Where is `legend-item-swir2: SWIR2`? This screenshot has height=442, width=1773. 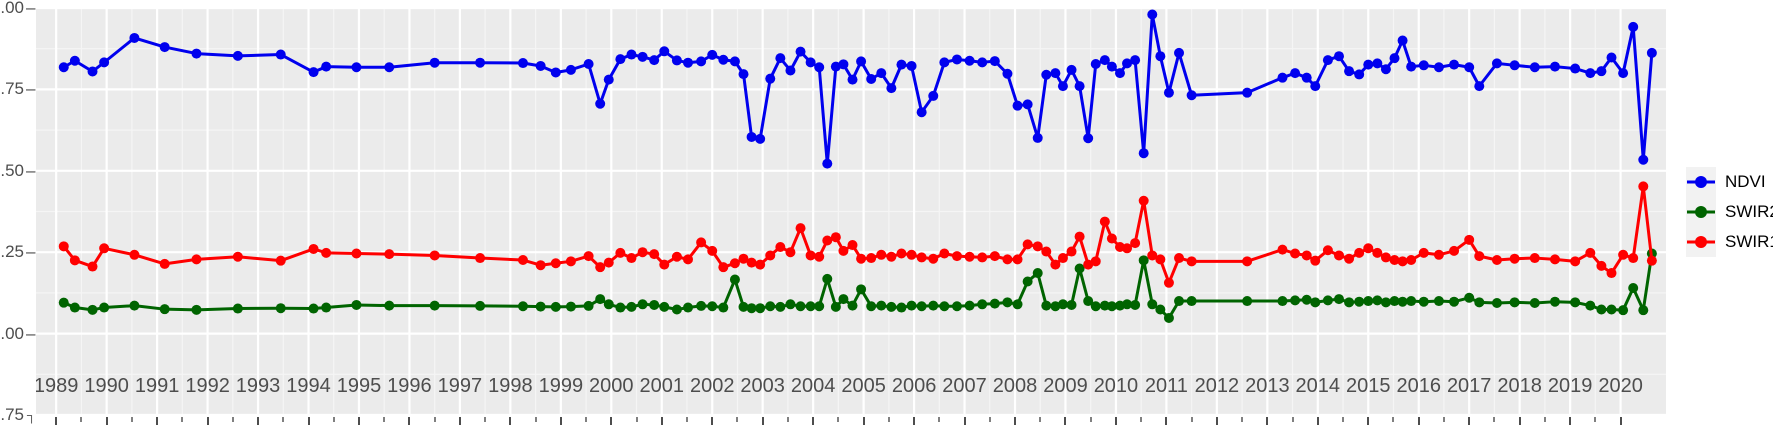
legend-item-swir2: SWIR2 is located at coordinates (1729, 211).